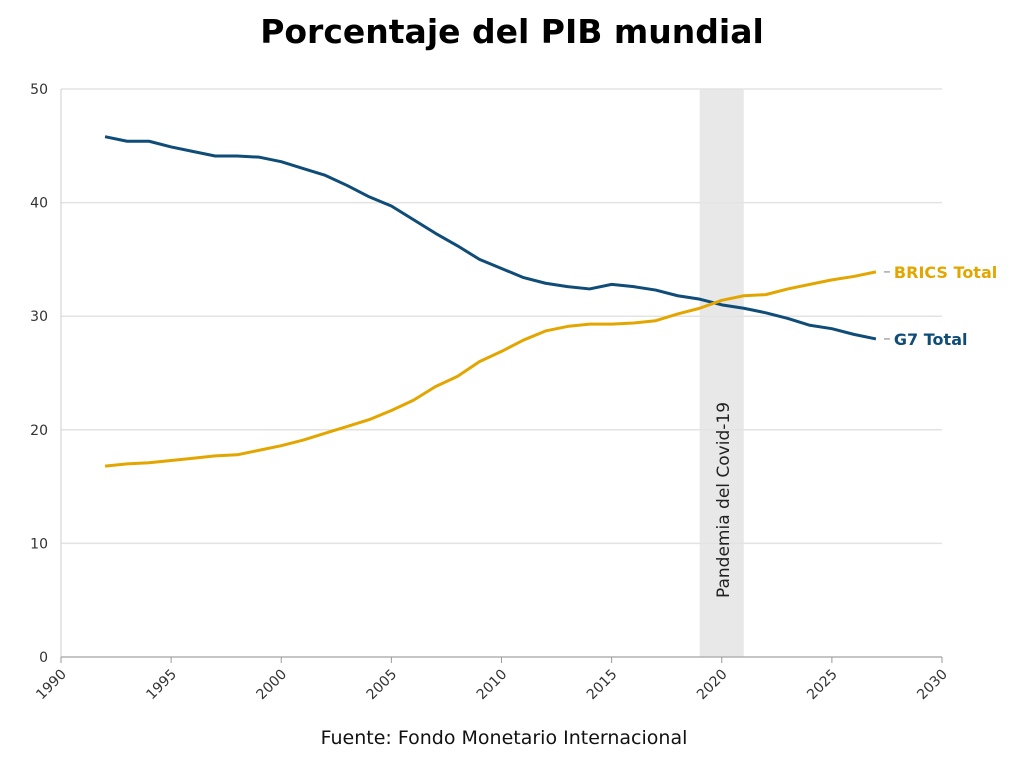 This screenshot has width=1024, height=773. Describe the element at coordinates (51, 685) in the screenshot. I see `x-tick-label: 1990` at that location.